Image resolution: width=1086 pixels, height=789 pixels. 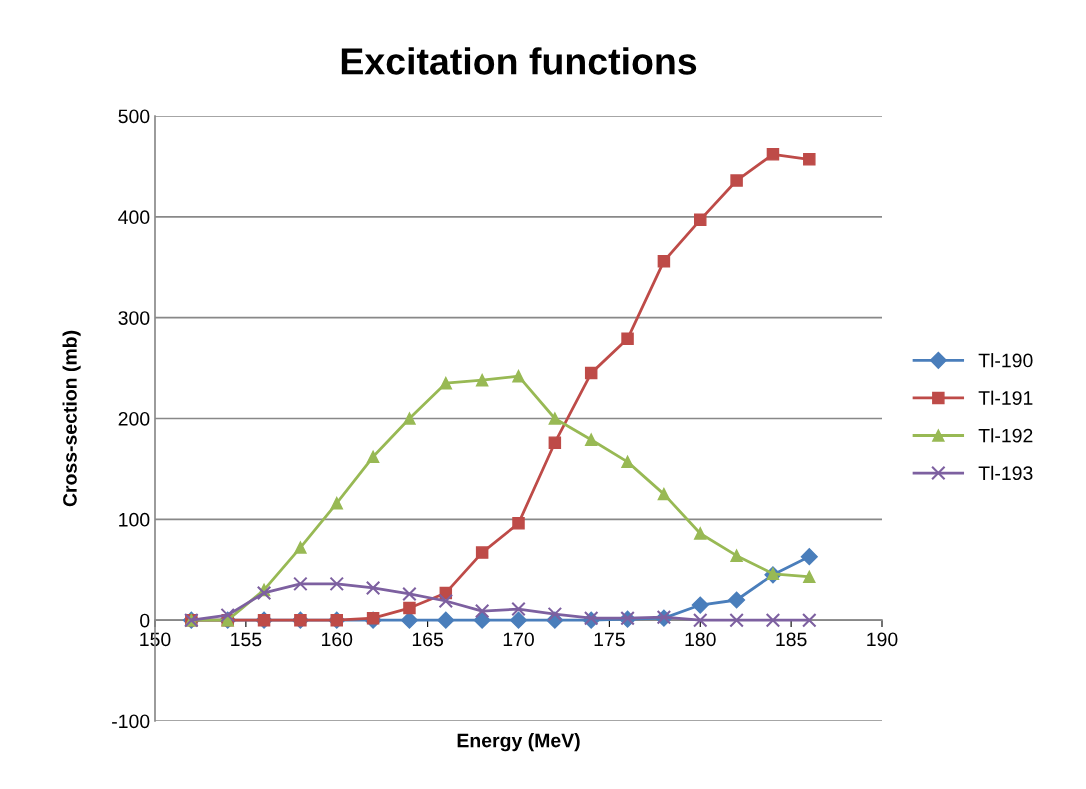 What do you see at coordinates (700, 639) in the screenshot?
I see `x-tick-label: 180` at bounding box center [700, 639].